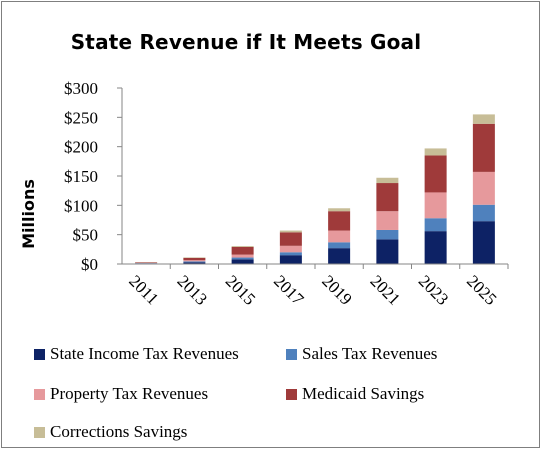 The image size is (543, 451). I want to click on legend-item-medicaid-savings: Medicaid Savings, so click(355, 394).